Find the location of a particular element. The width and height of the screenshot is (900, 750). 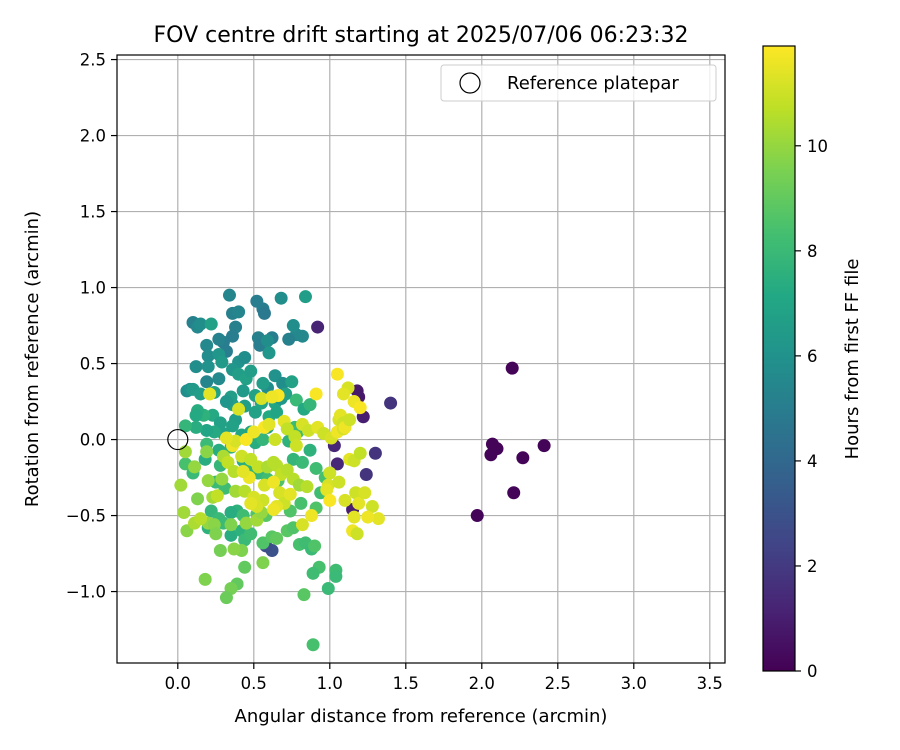

x-tick-label: 3.0 is located at coordinates (634, 683).